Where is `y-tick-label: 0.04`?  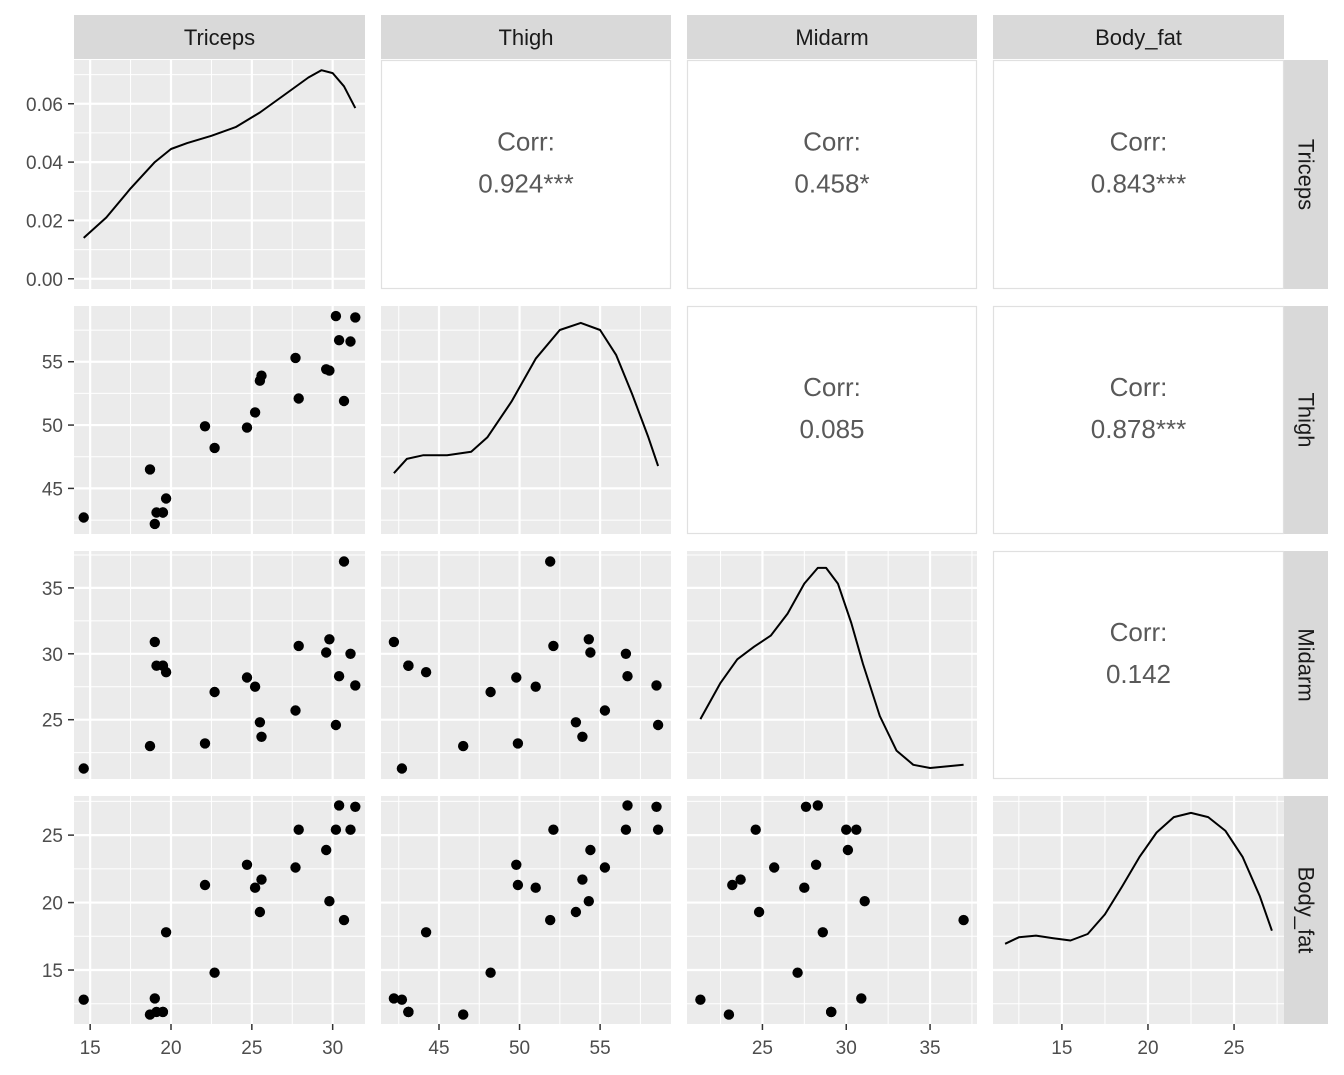 y-tick-label: 0.04 is located at coordinates (44, 163).